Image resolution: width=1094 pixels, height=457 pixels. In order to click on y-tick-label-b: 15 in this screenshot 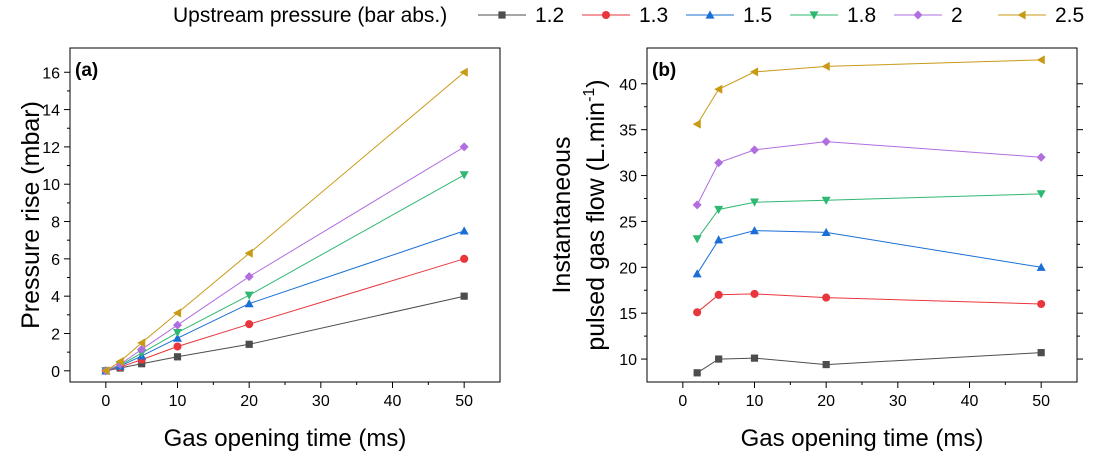, I will do `click(628, 314)`.